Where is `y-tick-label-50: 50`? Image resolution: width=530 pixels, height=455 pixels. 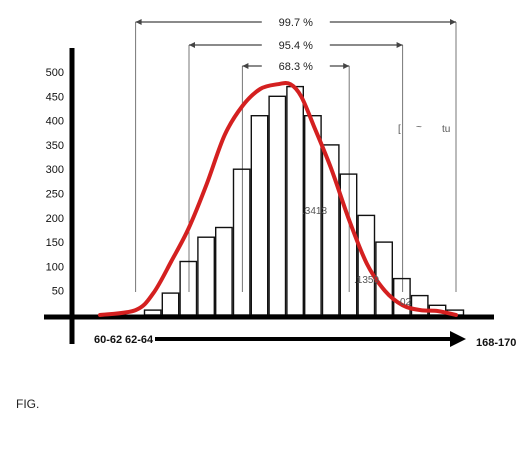 y-tick-label-50: 50 is located at coordinates (58, 292).